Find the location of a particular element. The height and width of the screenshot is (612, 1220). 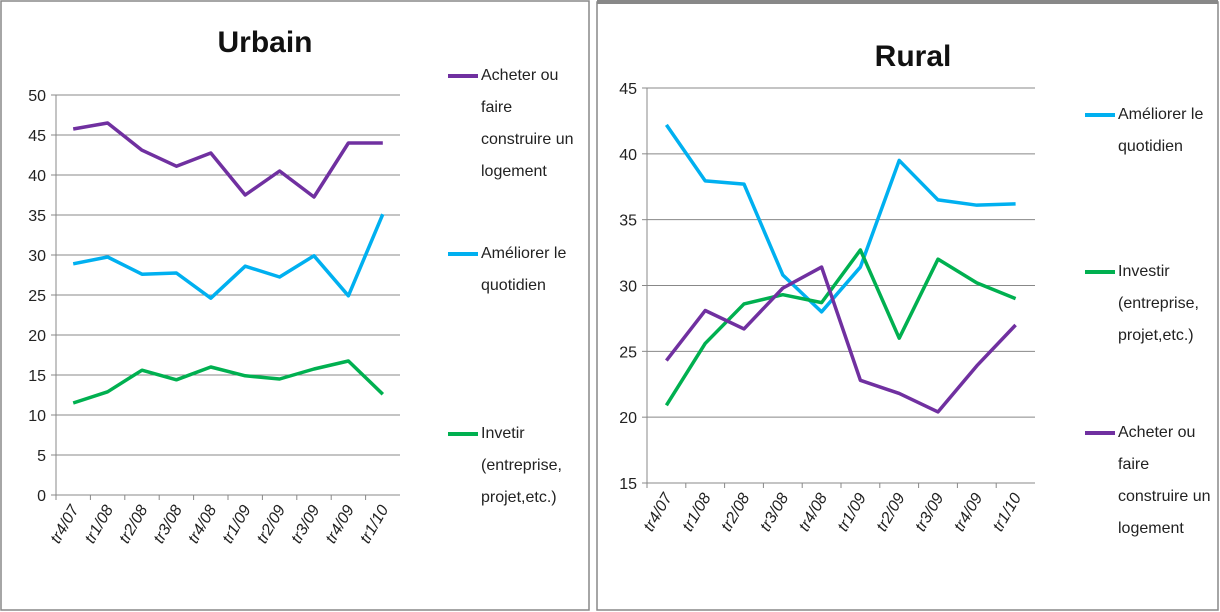

chart-title: Urbain is located at coordinates (264, 42).